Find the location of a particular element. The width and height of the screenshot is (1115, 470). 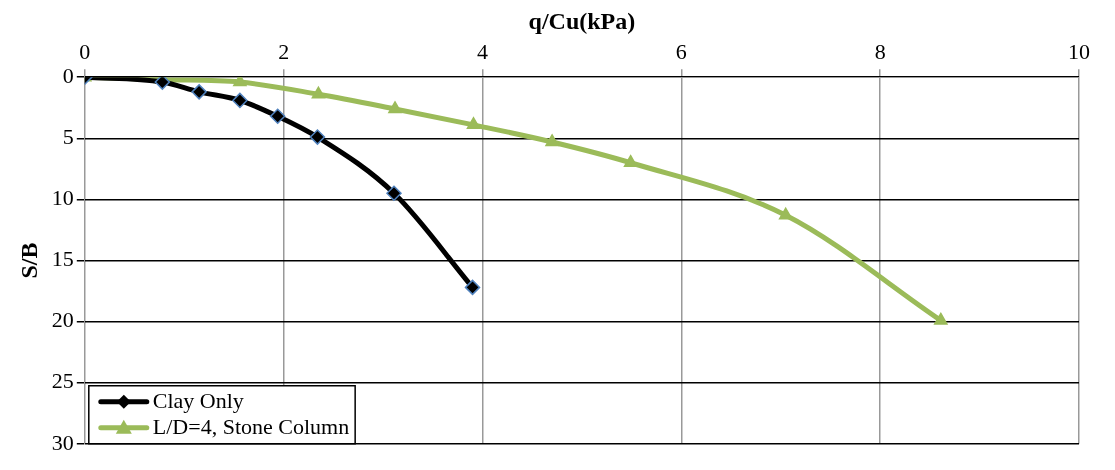

y-tick-label: 25 is located at coordinates (62, 381).